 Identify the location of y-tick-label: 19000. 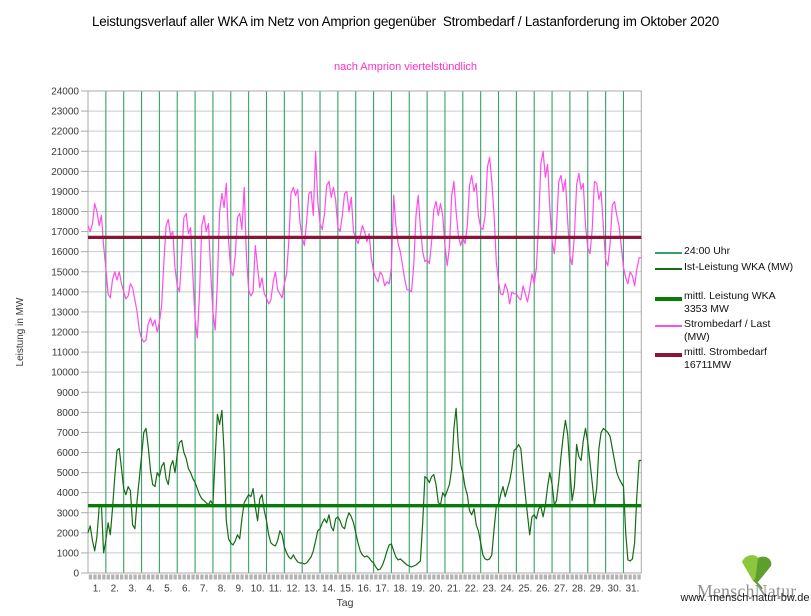
(65, 192).